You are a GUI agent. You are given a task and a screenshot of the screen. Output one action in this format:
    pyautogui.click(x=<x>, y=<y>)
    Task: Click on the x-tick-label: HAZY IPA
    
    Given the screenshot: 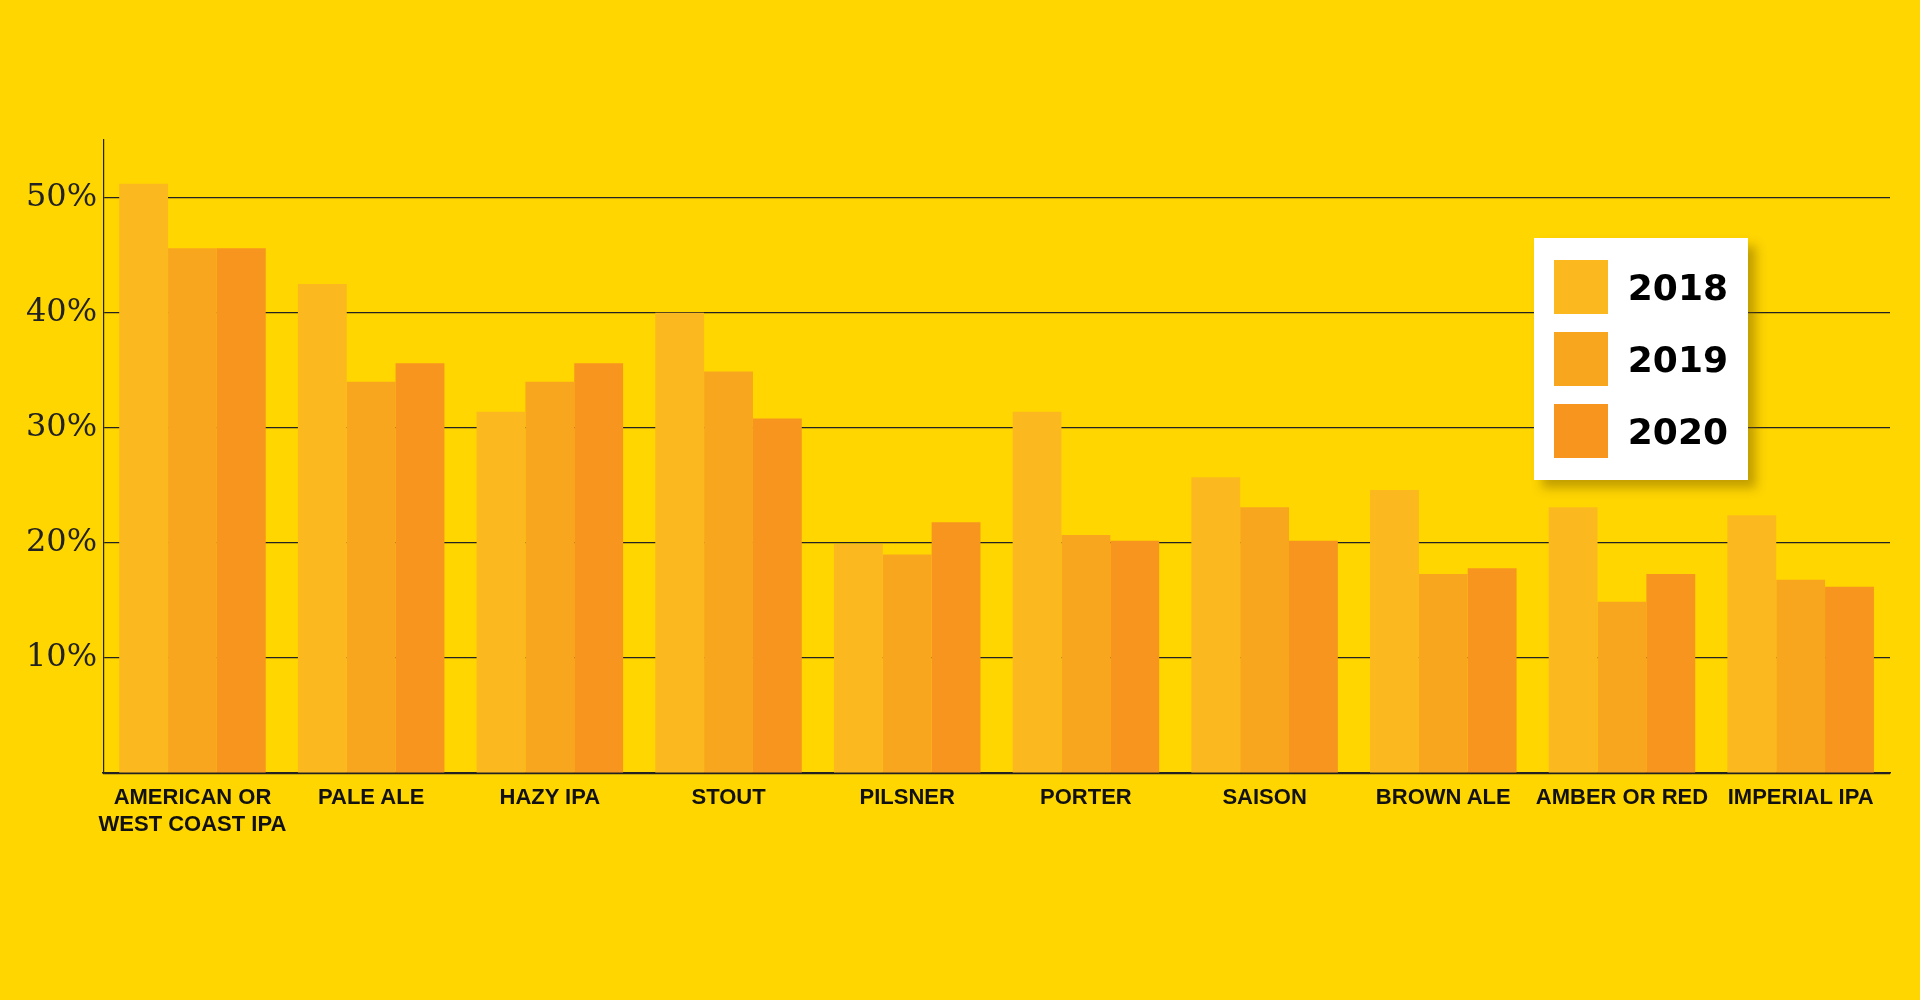 What is the action you would take?
    pyautogui.click(x=550, y=797)
    